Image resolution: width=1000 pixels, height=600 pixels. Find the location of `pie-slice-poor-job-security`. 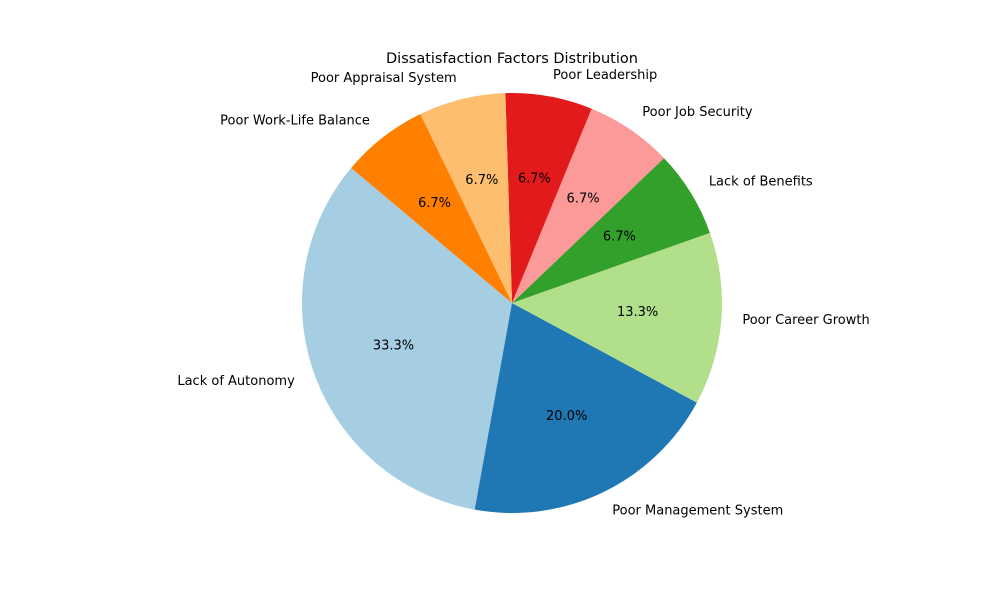

pie-slice-poor-job-security is located at coordinates (588, 205).